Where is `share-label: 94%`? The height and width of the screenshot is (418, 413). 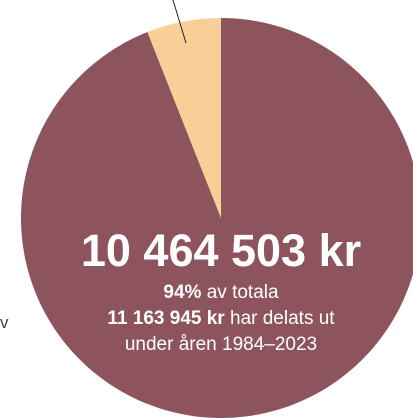 share-label: 94% is located at coordinates (182, 292).